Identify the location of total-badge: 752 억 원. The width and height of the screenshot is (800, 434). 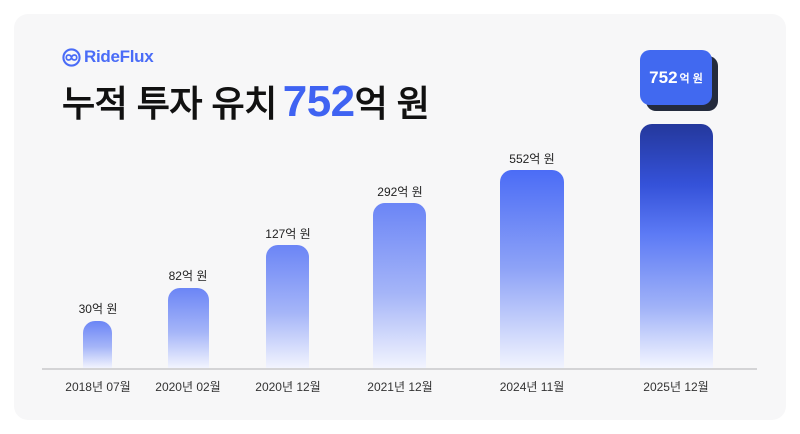
(676, 77).